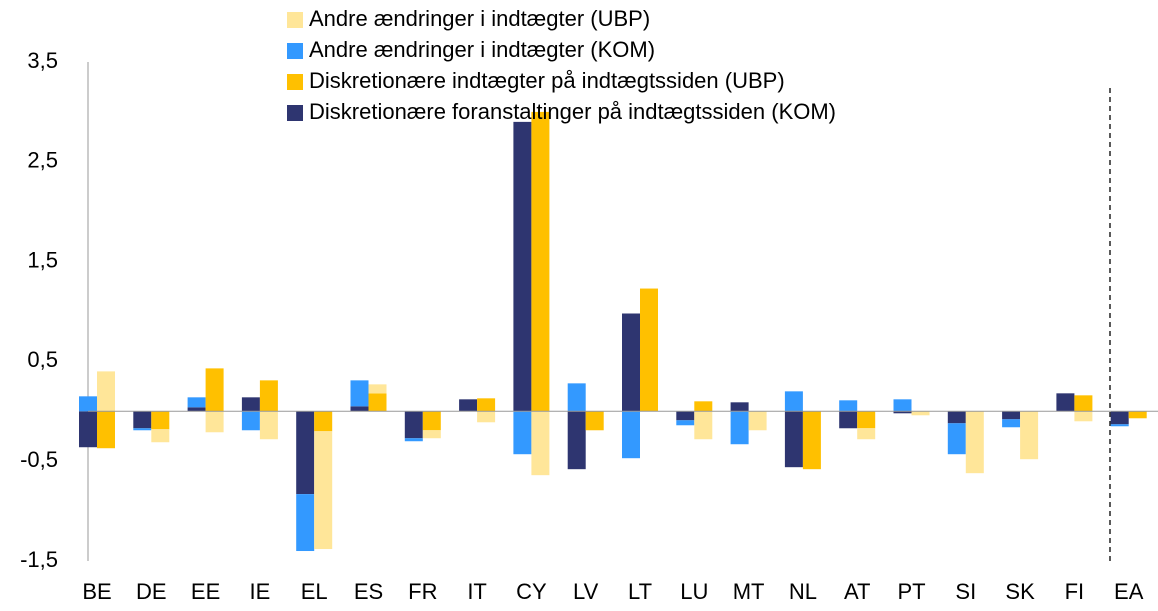 Image resolution: width=1158 pixels, height=611 pixels. Describe the element at coordinates (260, 591) in the screenshot. I see `x-tick-label: IE` at that location.